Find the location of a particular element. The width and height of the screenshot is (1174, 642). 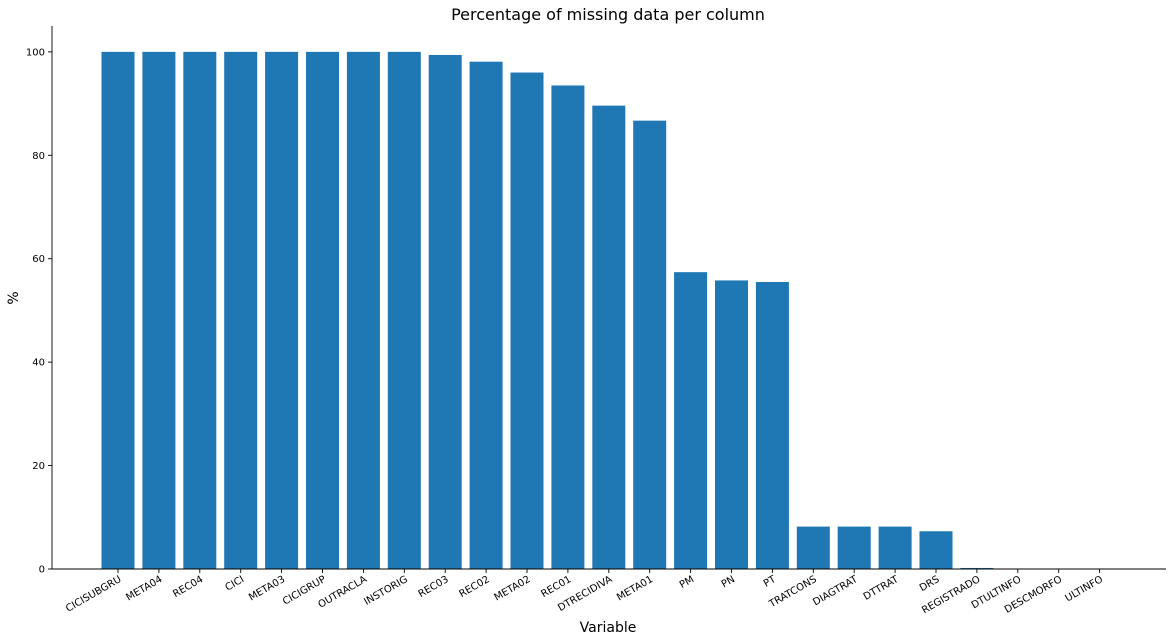

bar-meta02 is located at coordinates (527, 320).